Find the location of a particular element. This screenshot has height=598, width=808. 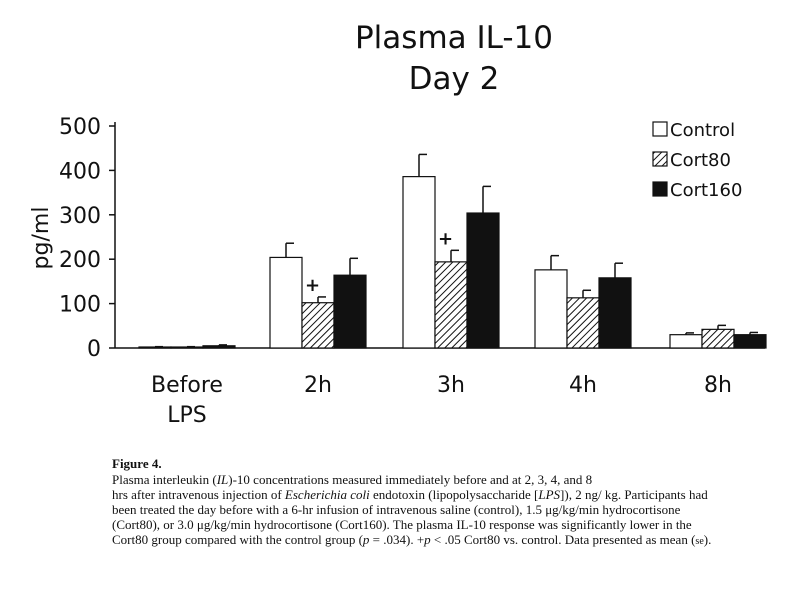

legend-swatch-cort80 is located at coordinates (660, 159).